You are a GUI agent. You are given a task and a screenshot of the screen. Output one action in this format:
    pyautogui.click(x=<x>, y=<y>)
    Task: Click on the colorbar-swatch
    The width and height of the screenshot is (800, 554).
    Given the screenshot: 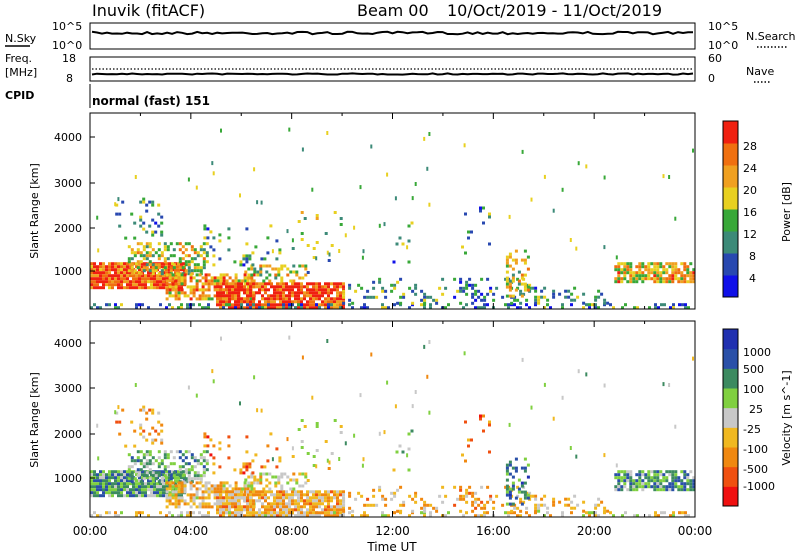 What is the action you would take?
    pyautogui.click(x=730, y=358)
    